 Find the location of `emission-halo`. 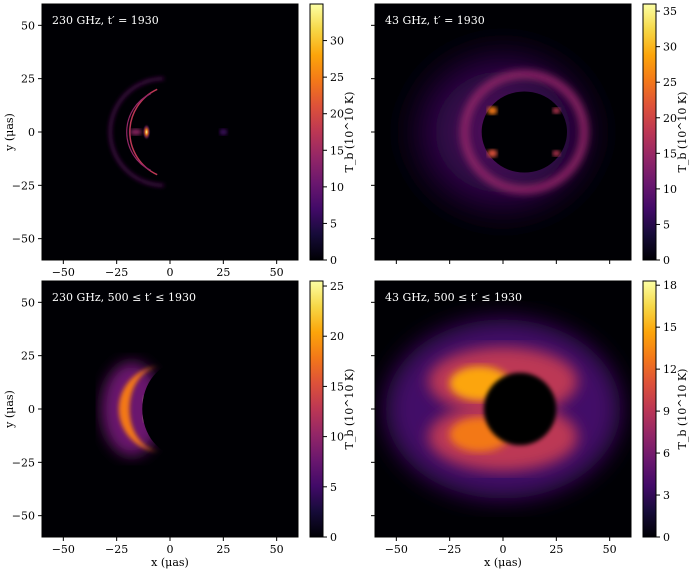

emission-halo is located at coordinates (131, 409).